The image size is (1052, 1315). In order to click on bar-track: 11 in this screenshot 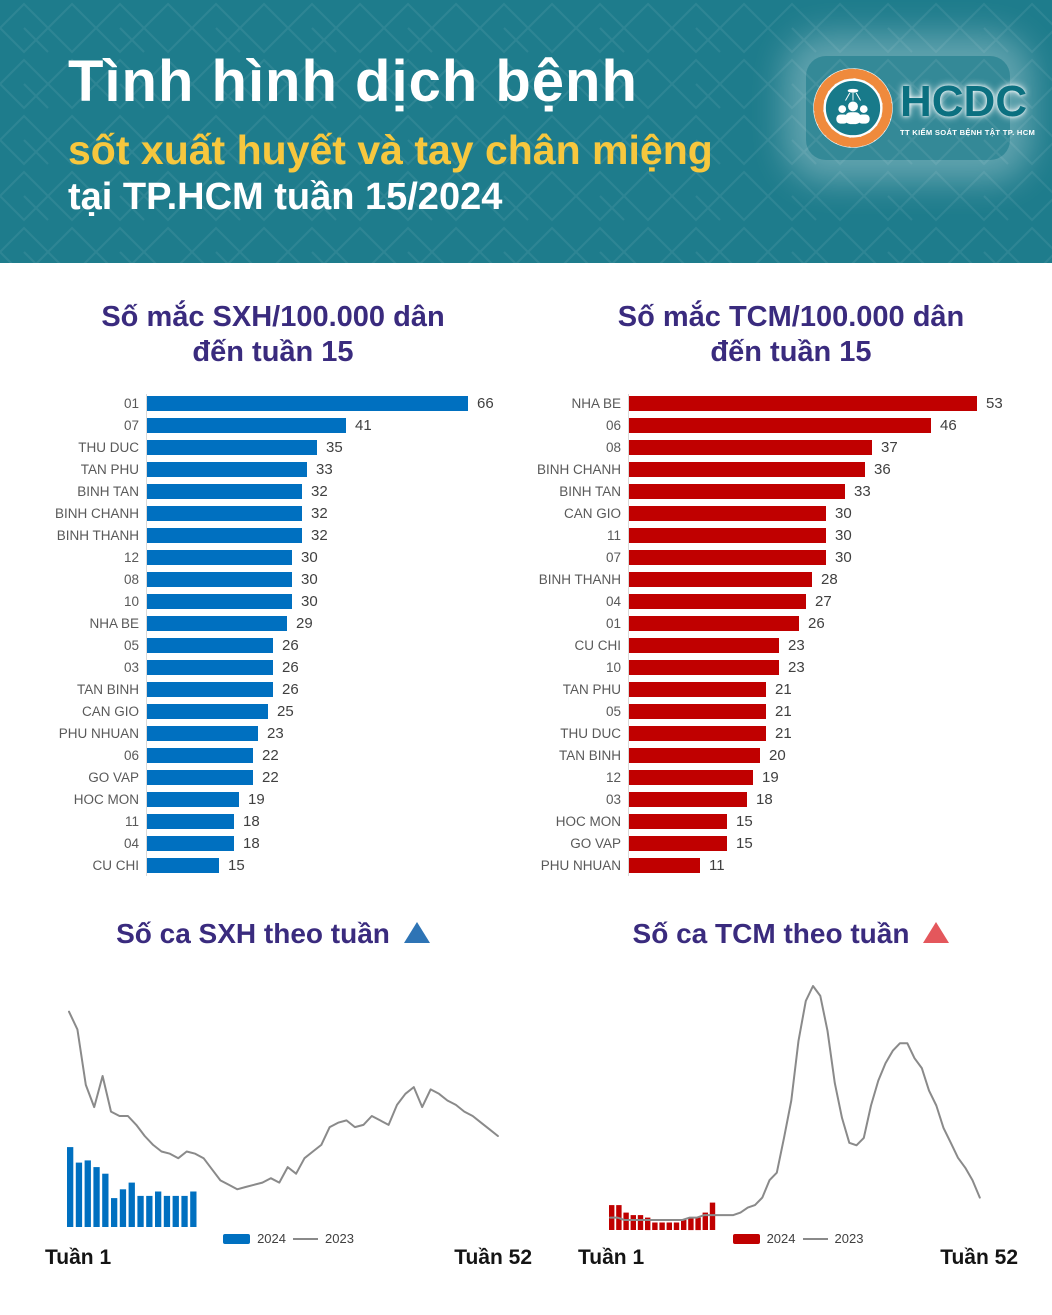, I will do `click(834, 865)`.